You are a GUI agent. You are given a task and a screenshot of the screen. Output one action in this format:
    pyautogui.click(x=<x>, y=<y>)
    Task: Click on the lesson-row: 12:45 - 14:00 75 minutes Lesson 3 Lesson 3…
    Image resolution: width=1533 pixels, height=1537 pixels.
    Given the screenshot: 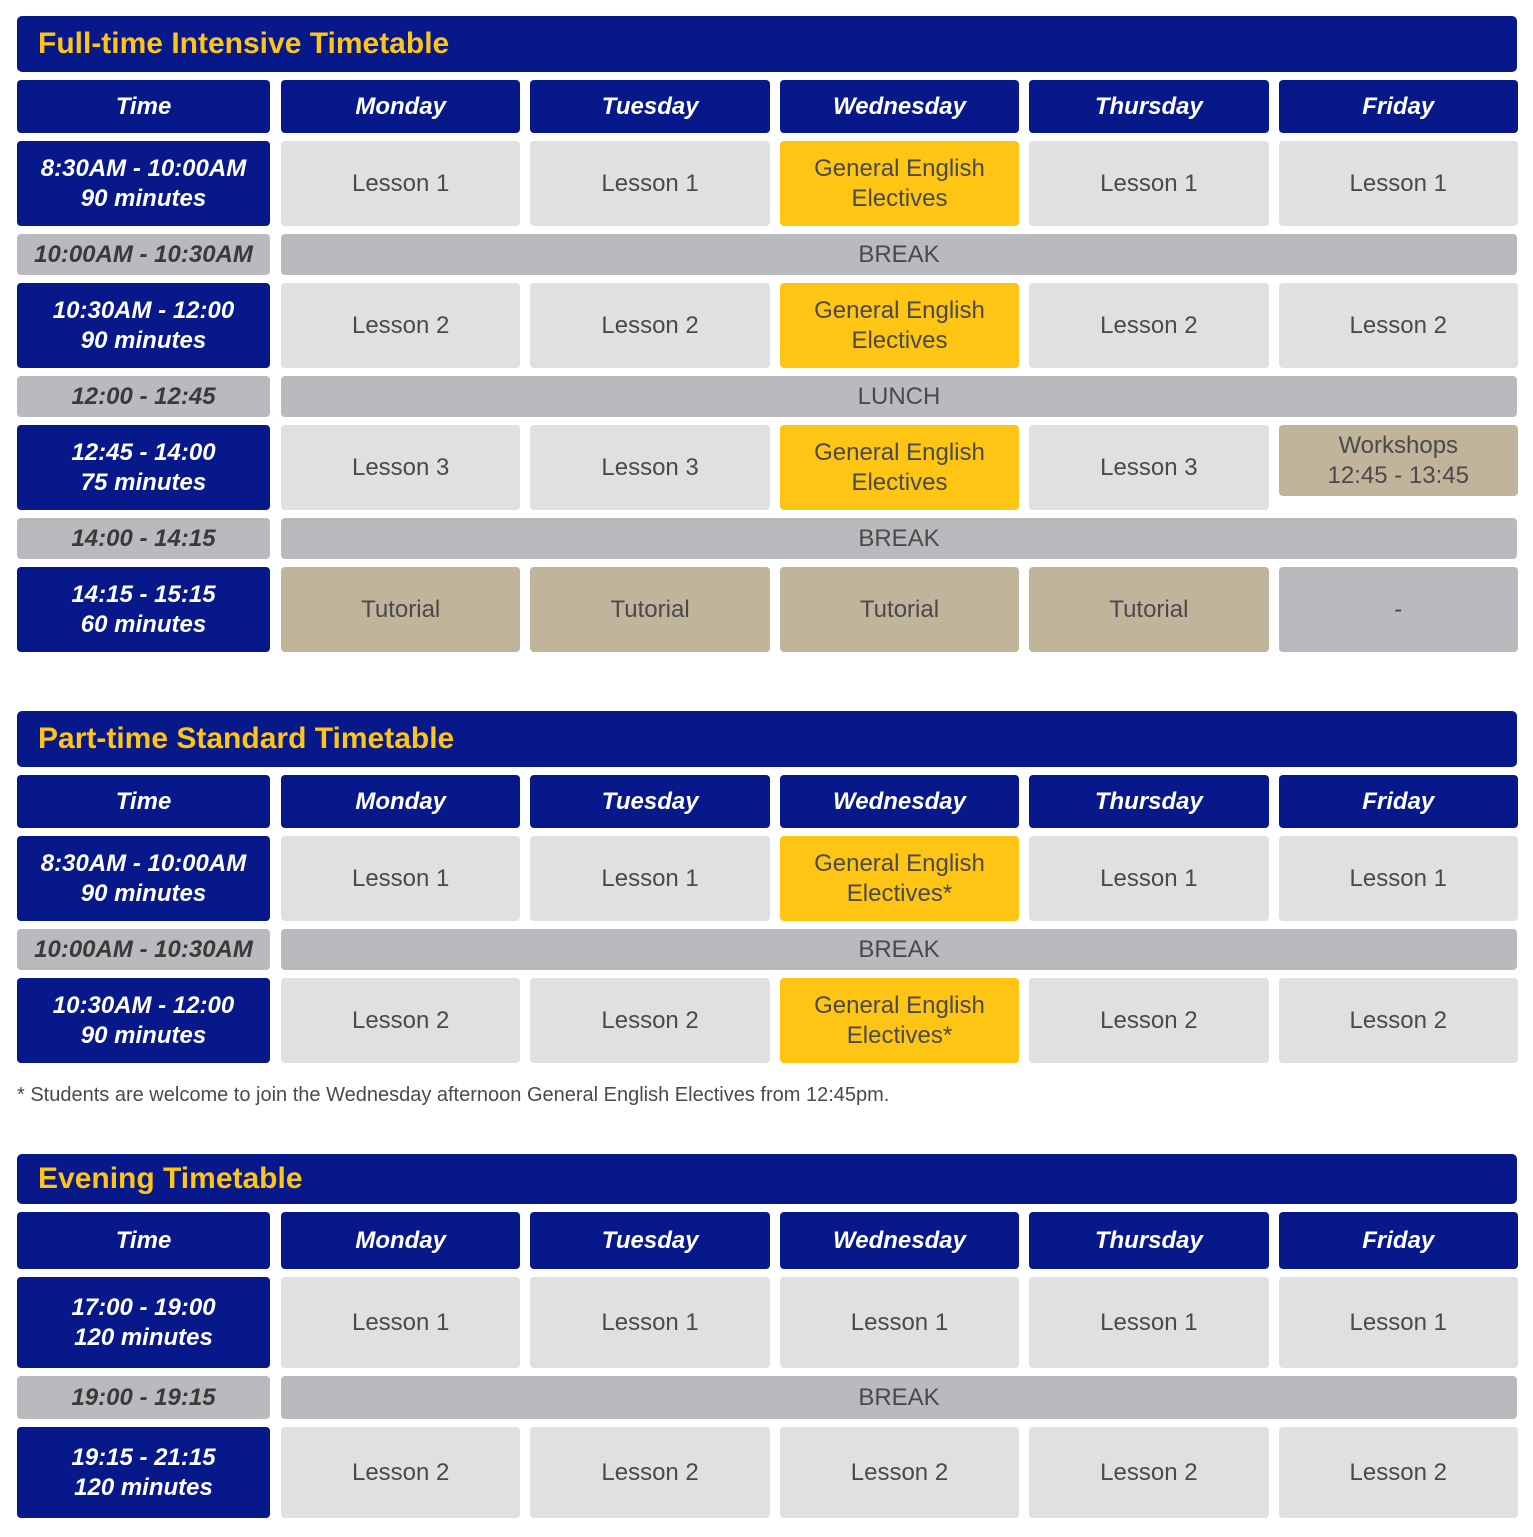 What is the action you would take?
    pyautogui.click(x=767, y=467)
    